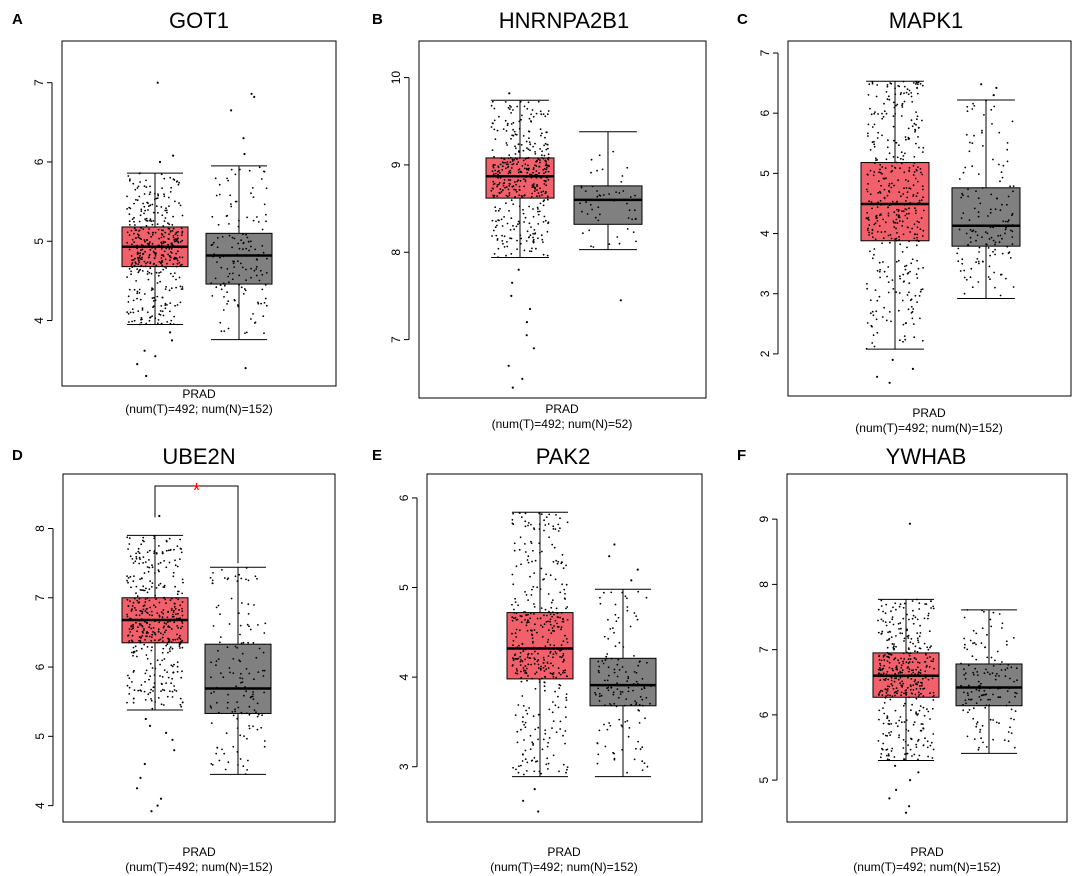  I want to click on y-tick-label-f: 7, so click(764, 649).